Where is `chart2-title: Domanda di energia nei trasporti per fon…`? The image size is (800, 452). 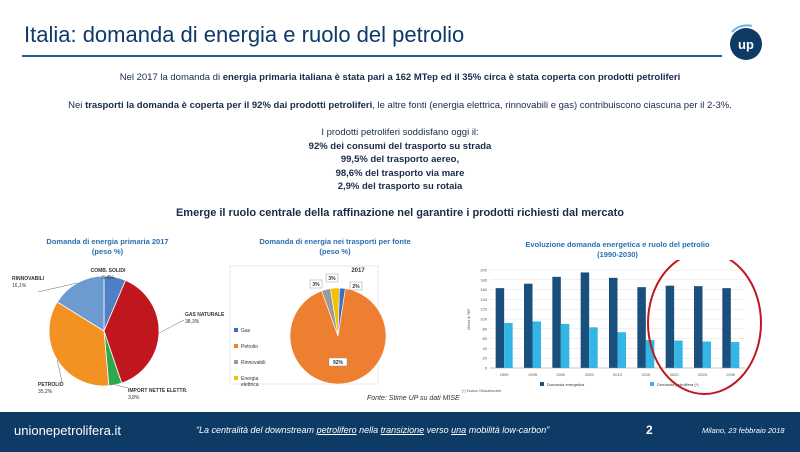 chart2-title: Domanda di energia nei trasporti per fon… is located at coordinates (335, 246).